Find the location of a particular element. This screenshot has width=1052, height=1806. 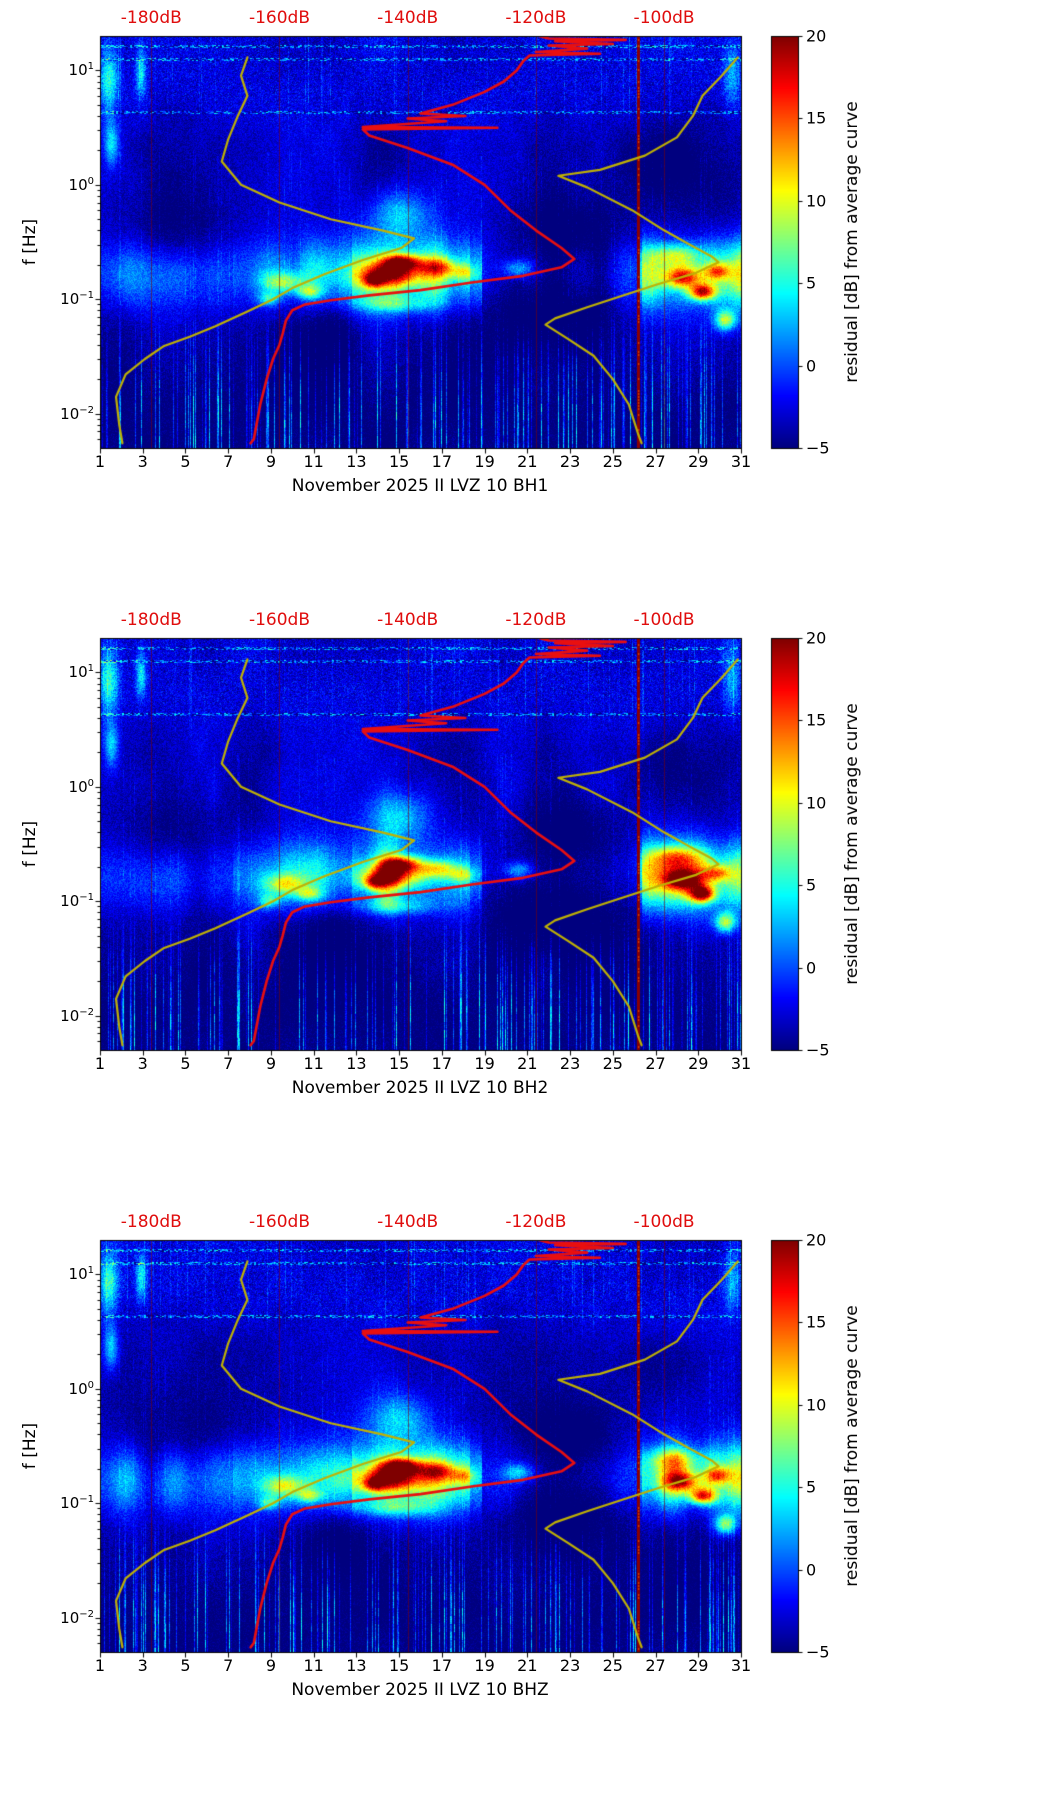

x-axis-title: November 2025 II LVZ 10 BHZ is located at coordinates (420, 1690).